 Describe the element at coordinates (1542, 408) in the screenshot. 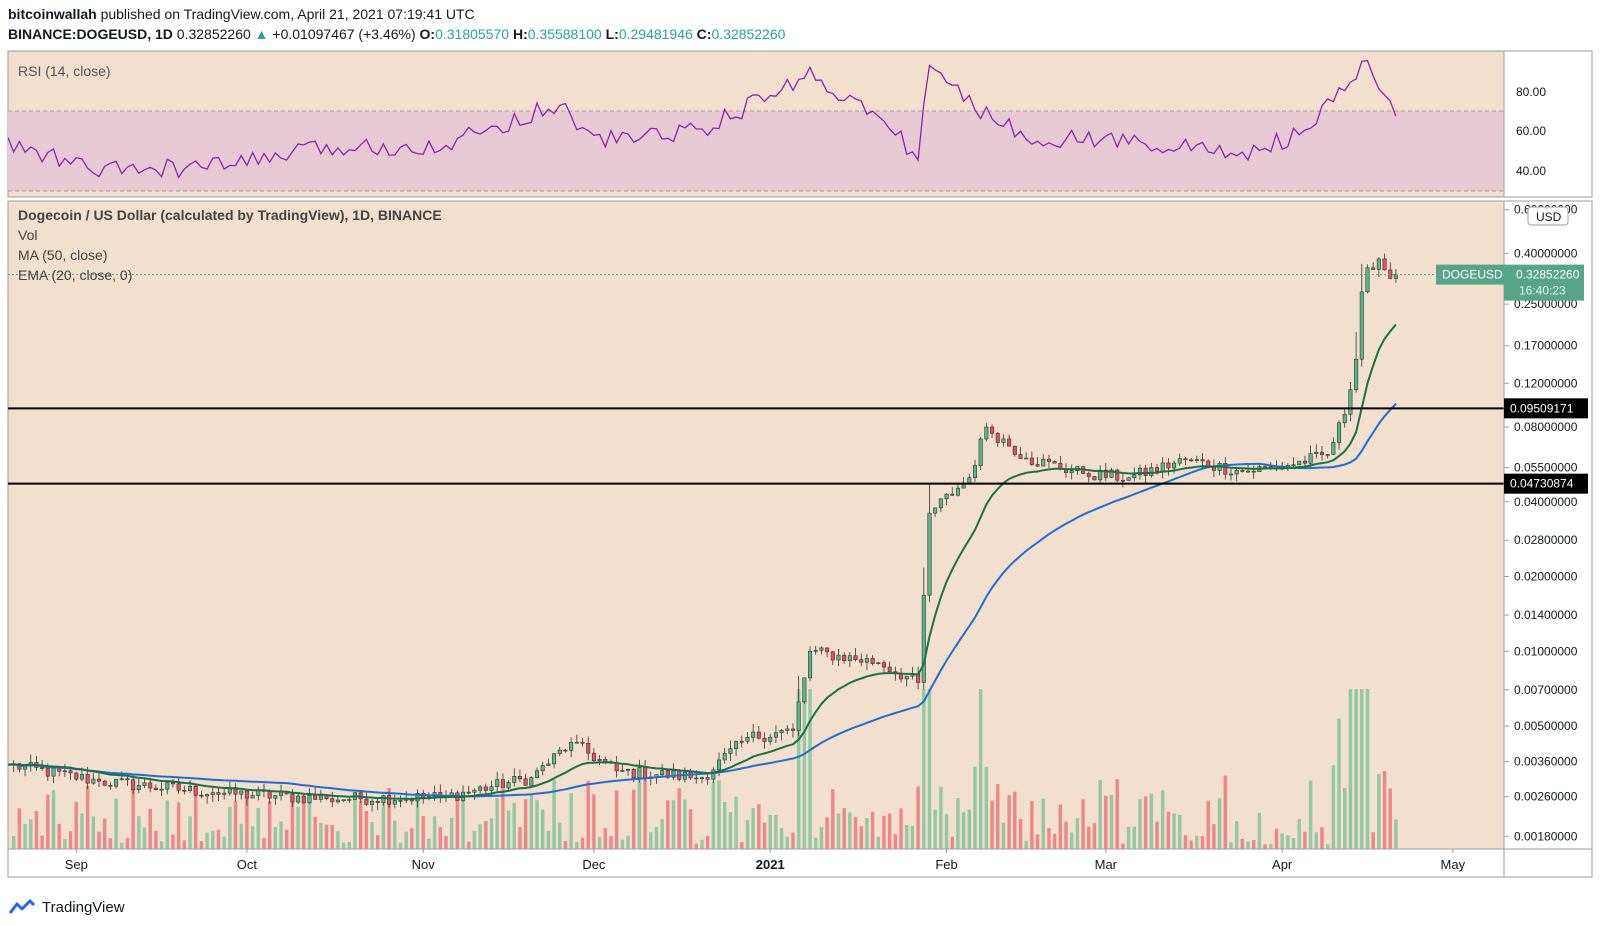

I see `level-badge-1-label: 0.09509171` at that location.